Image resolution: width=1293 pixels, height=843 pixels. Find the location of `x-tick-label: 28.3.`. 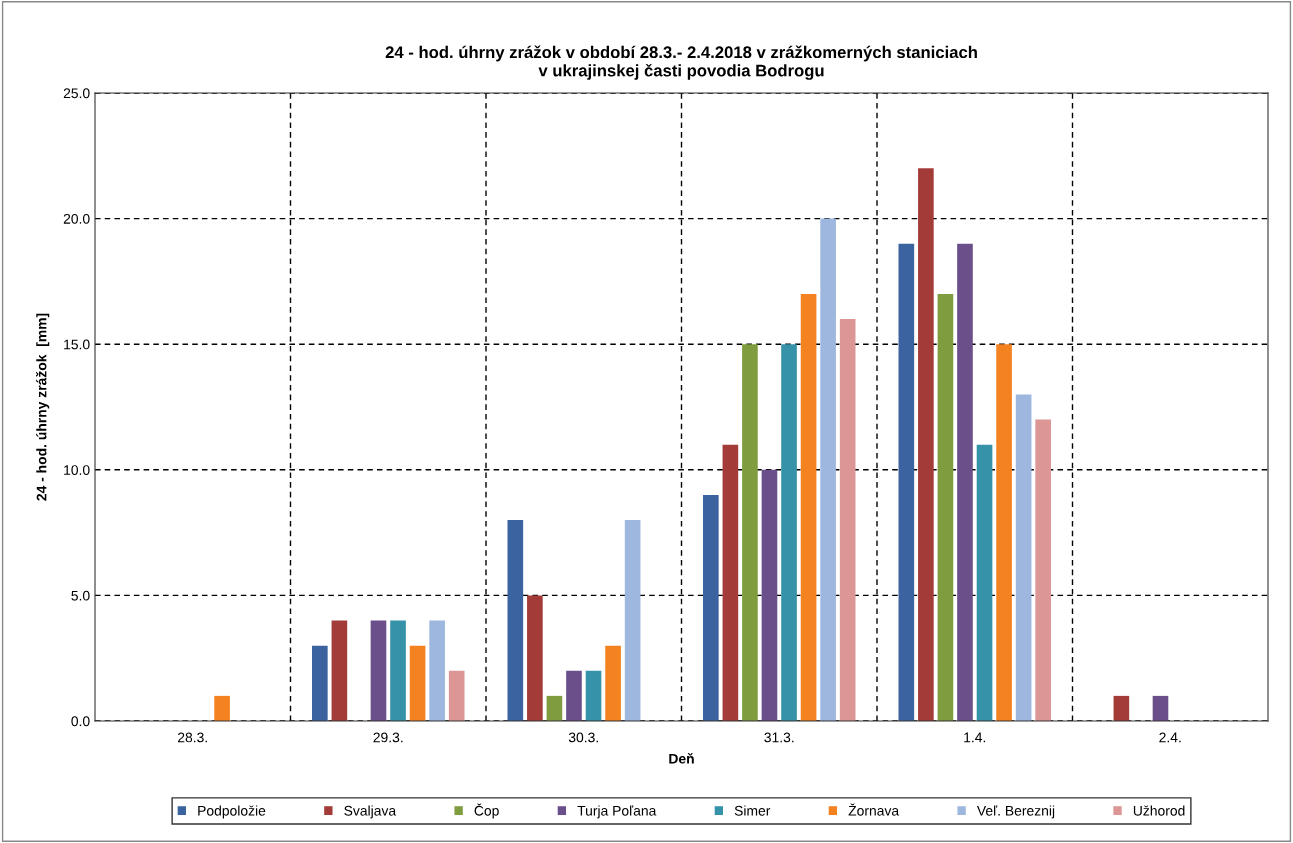

x-tick-label: 28.3. is located at coordinates (192, 737).